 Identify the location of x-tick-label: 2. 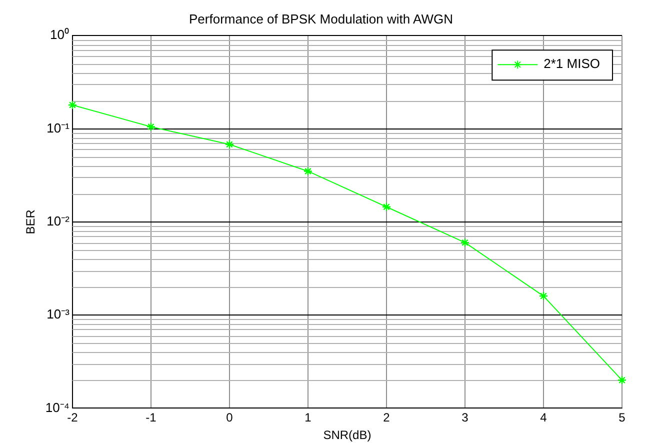
(386, 417).